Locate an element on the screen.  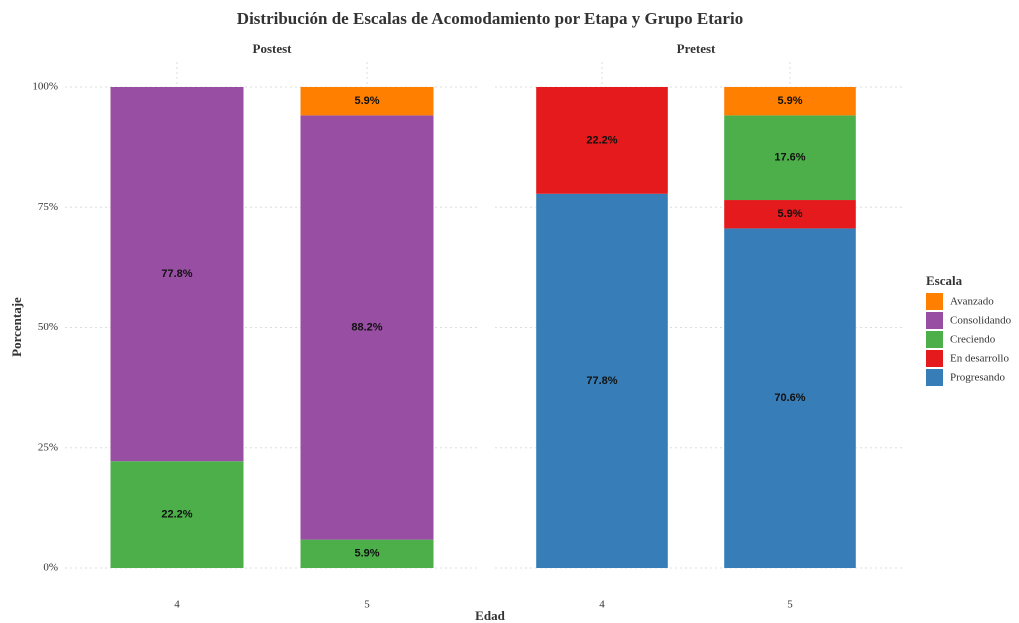
data-label: 17.6% is located at coordinates (789, 158).